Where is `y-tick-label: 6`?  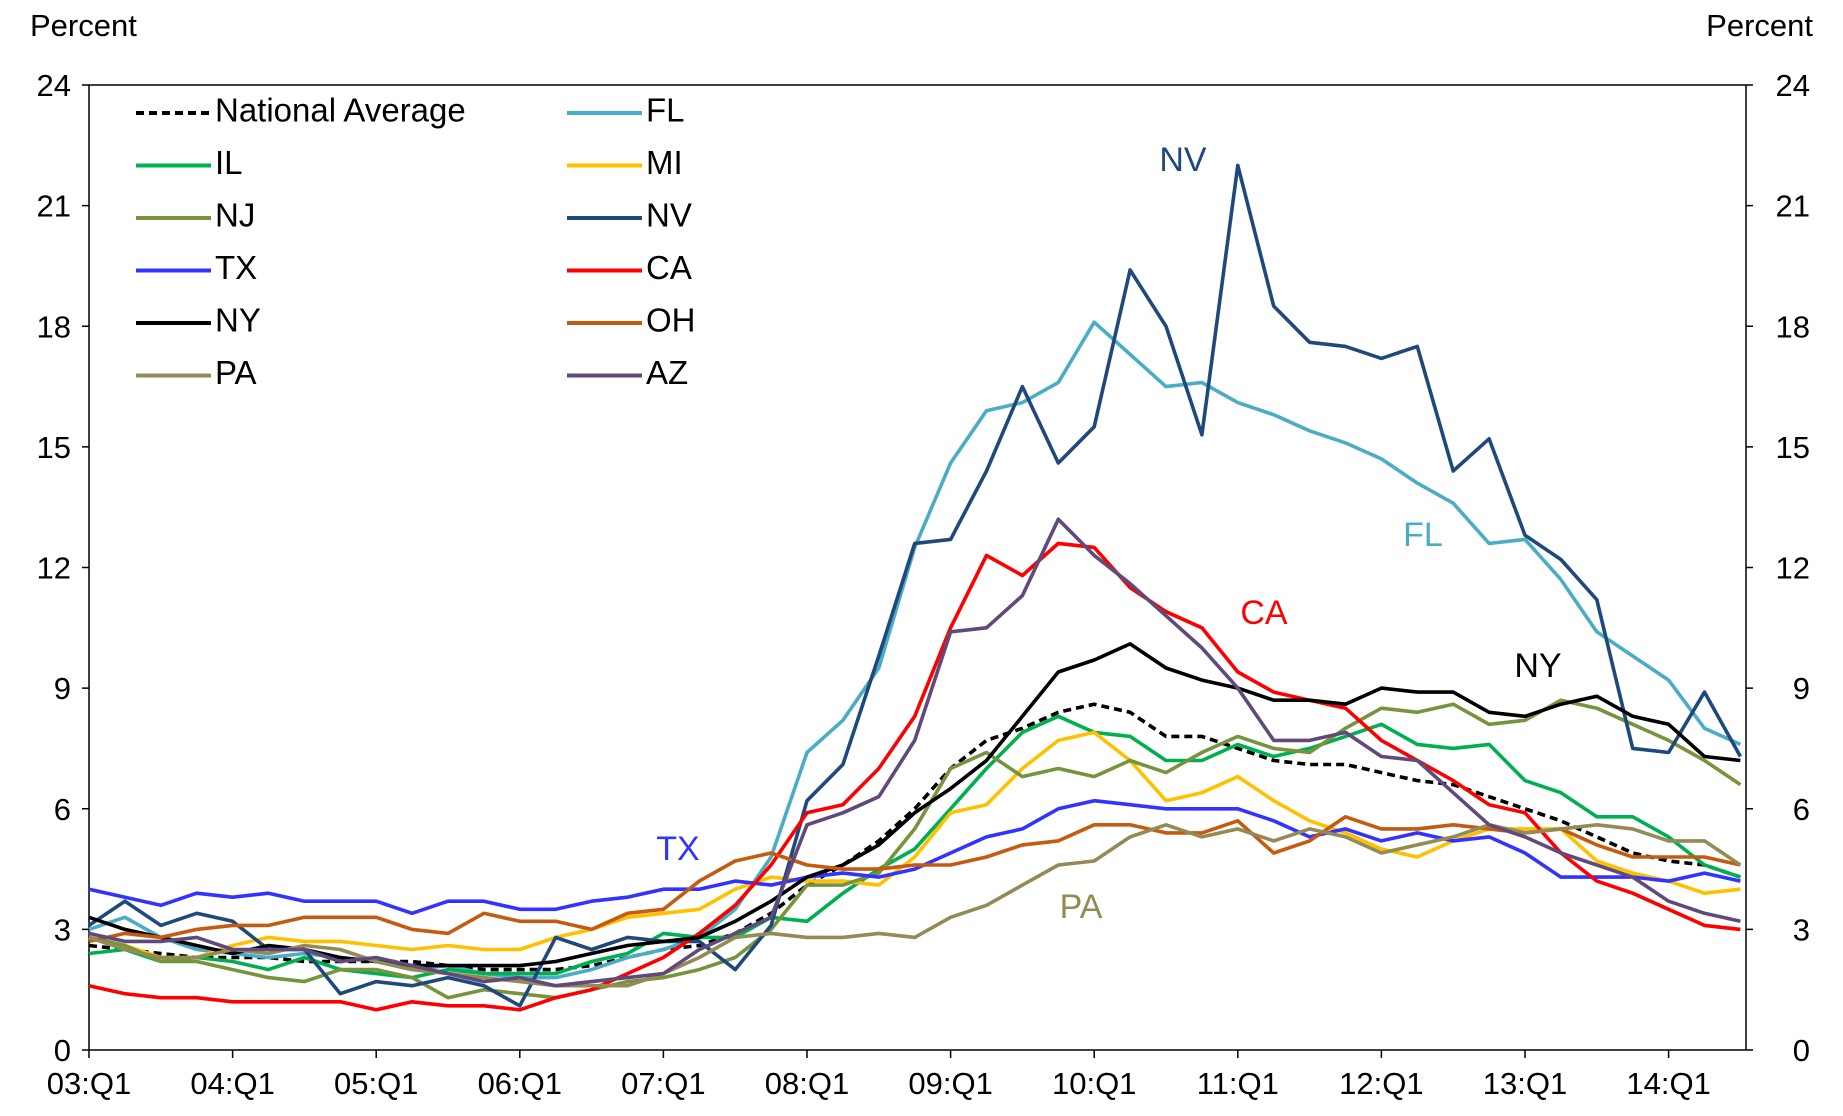 y-tick-label: 6 is located at coordinates (62, 809).